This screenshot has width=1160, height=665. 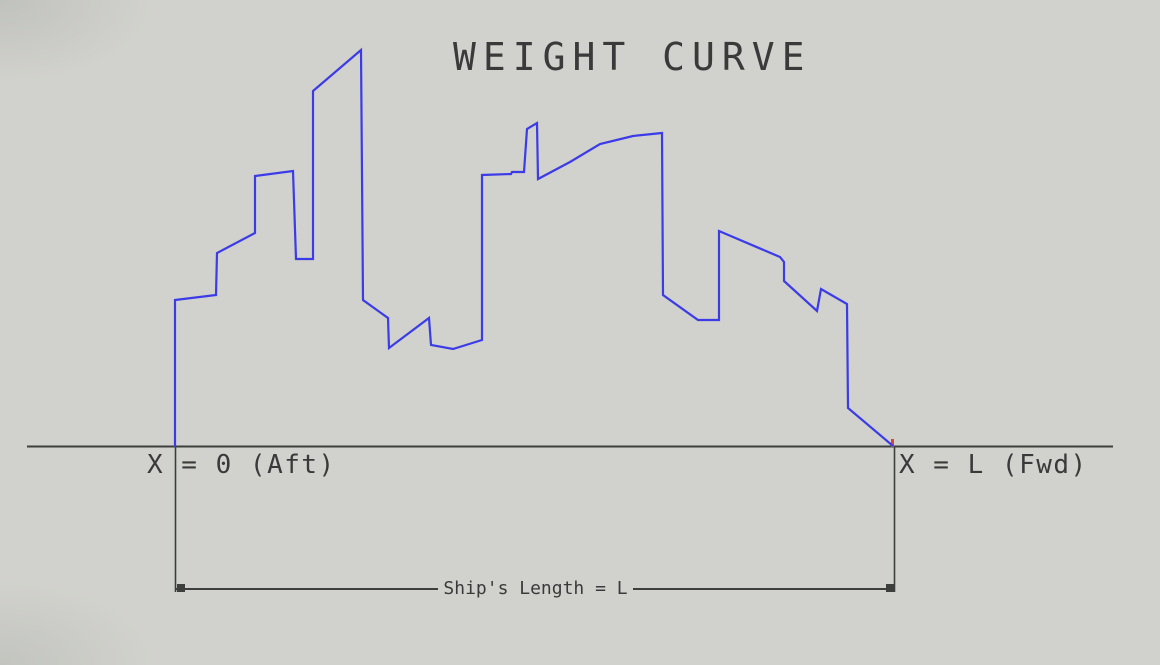 What do you see at coordinates (764, 588) in the screenshot?
I see `dimension-line-right-segment` at bounding box center [764, 588].